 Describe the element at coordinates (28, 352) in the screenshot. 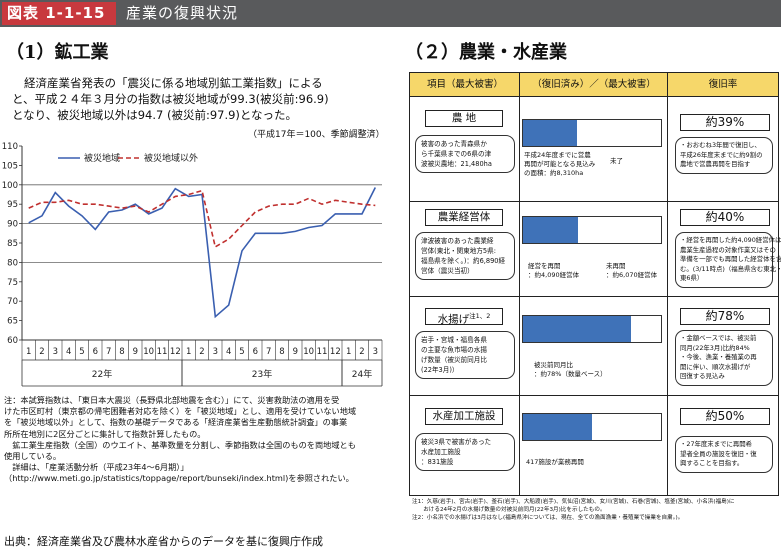

I see `x-tick-label: 1` at that location.